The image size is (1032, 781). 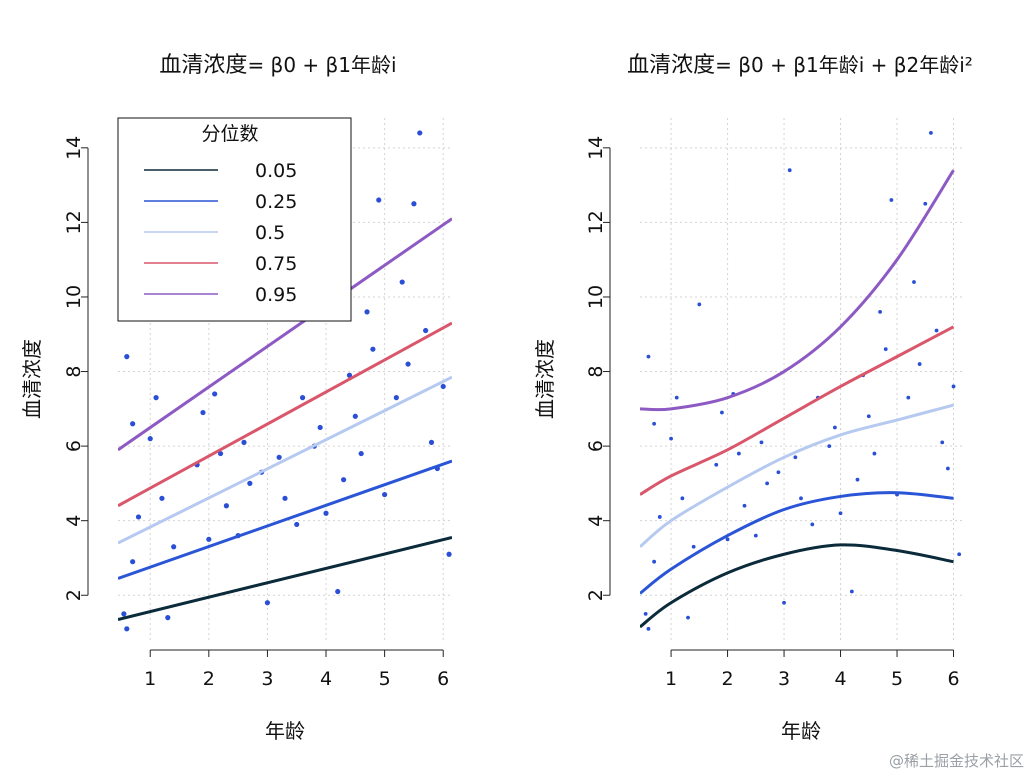 What do you see at coordinates (276, 264) in the screenshot?
I see `legend-label: 0.75` at bounding box center [276, 264].